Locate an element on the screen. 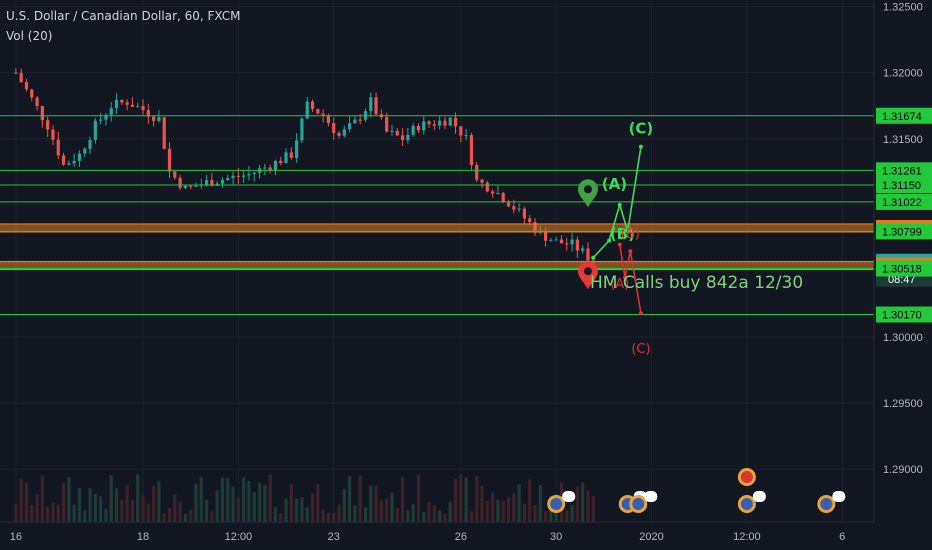  time-tick-label: 2020 is located at coordinates (651, 537).